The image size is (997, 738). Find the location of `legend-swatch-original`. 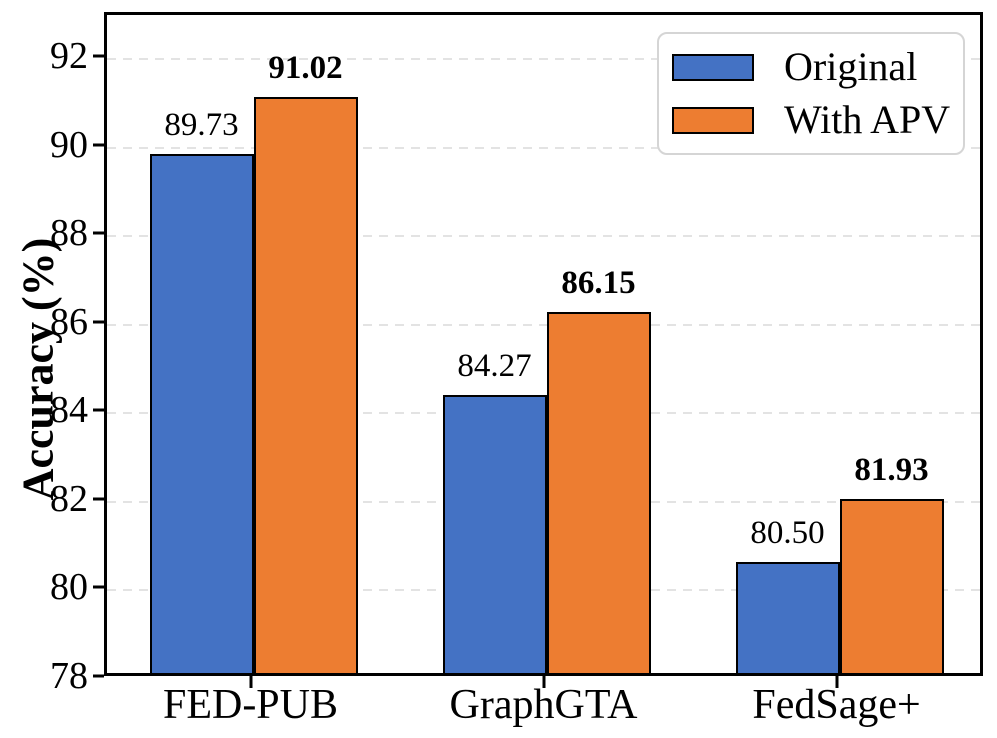

legend-swatch-original is located at coordinates (713, 67).